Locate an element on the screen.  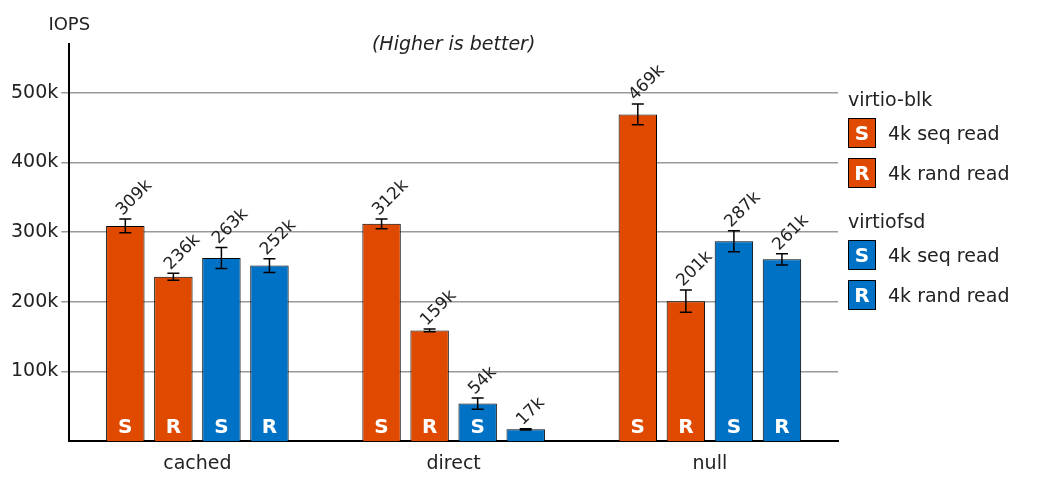
text: virtio-blk is located at coordinates (890, 99).